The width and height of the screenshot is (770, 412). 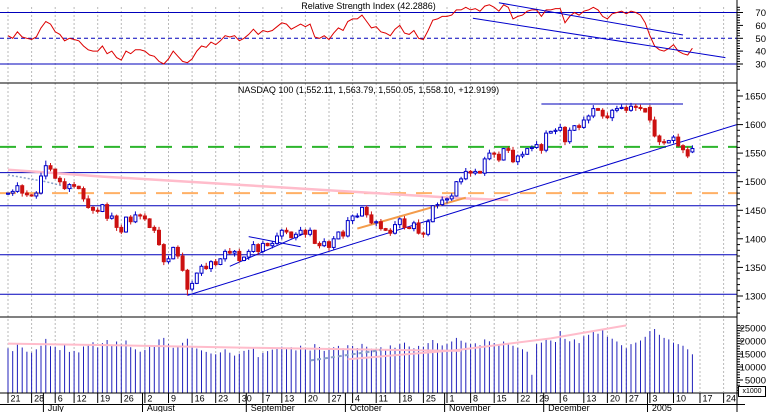 What do you see at coordinates (173, 399) in the screenshot?
I see `svg-text: 9` at bounding box center [173, 399].